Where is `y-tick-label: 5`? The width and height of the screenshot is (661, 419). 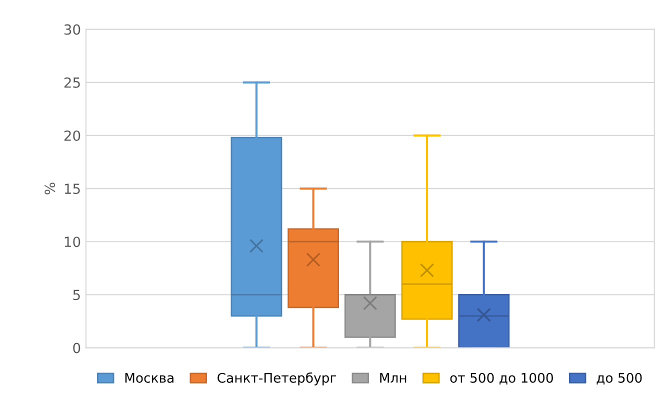 y-tick-label: 5 is located at coordinates (76, 295).